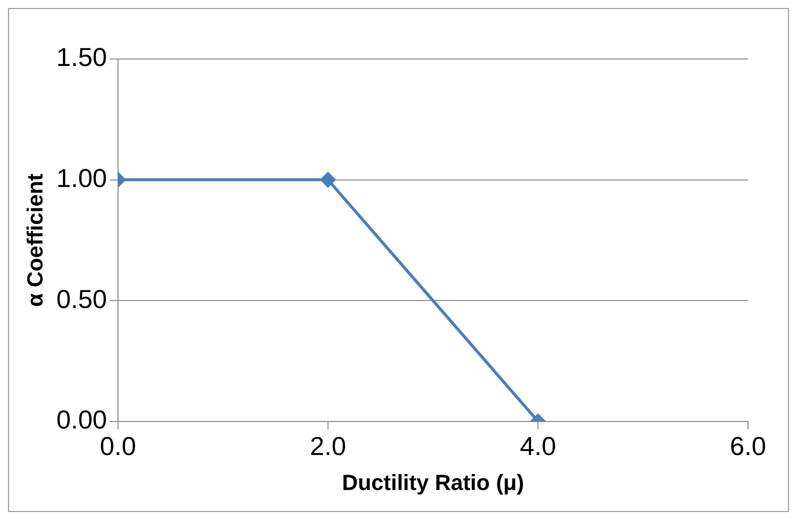 The width and height of the screenshot is (797, 520). Describe the element at coordinates (328, 446) in the screenshot. I see `x-tick-label: 2.0` at that location.